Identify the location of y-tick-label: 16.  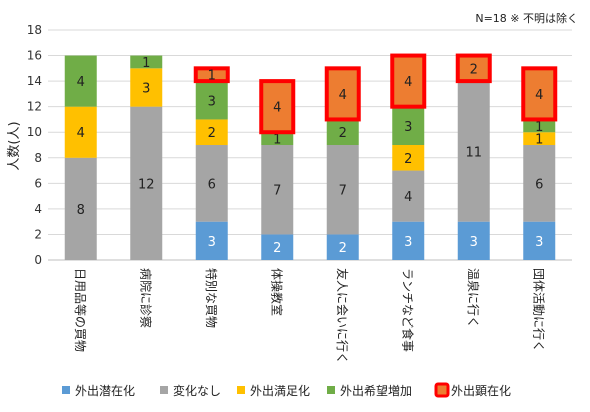
(34, 56).